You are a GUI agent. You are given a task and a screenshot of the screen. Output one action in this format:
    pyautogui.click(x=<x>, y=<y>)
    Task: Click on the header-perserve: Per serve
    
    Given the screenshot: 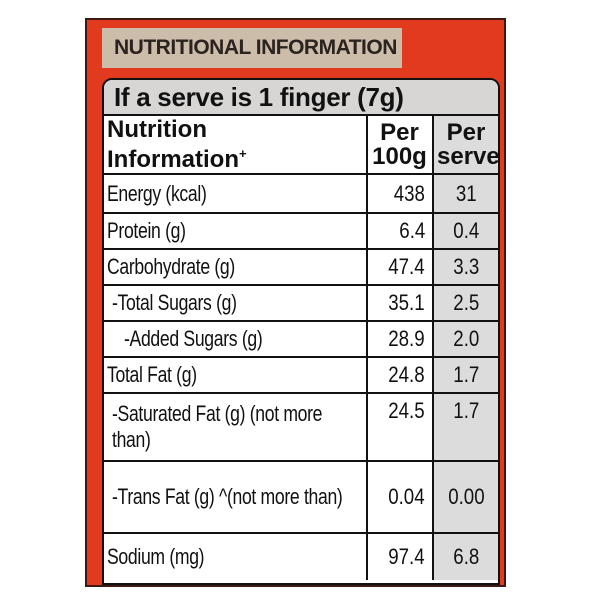 What is the action you would take?
    pyautogui.click(x=466, y=145)
    